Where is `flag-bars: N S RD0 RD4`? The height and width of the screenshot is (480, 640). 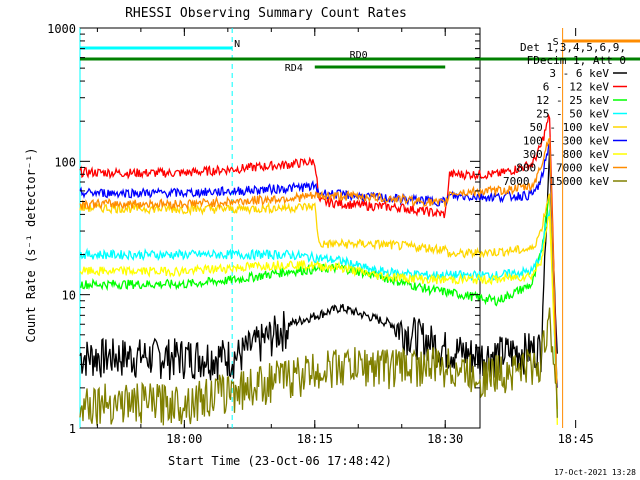
flag-bars: N S RD0 RD4 is located at coordinates (360, 55).